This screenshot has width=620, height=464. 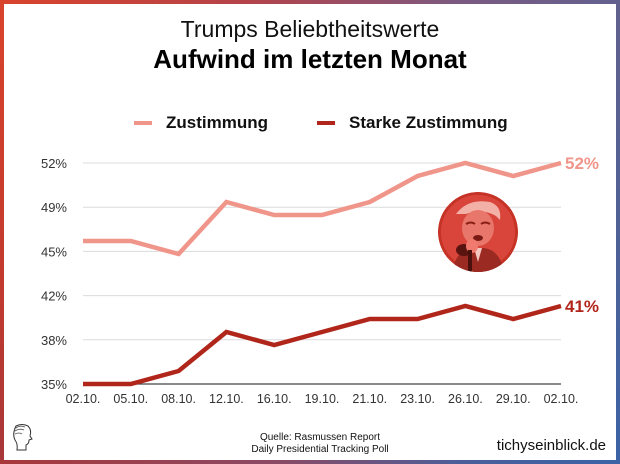 I want to click on y-tick-label: 52%, so click(x=54, y=163).